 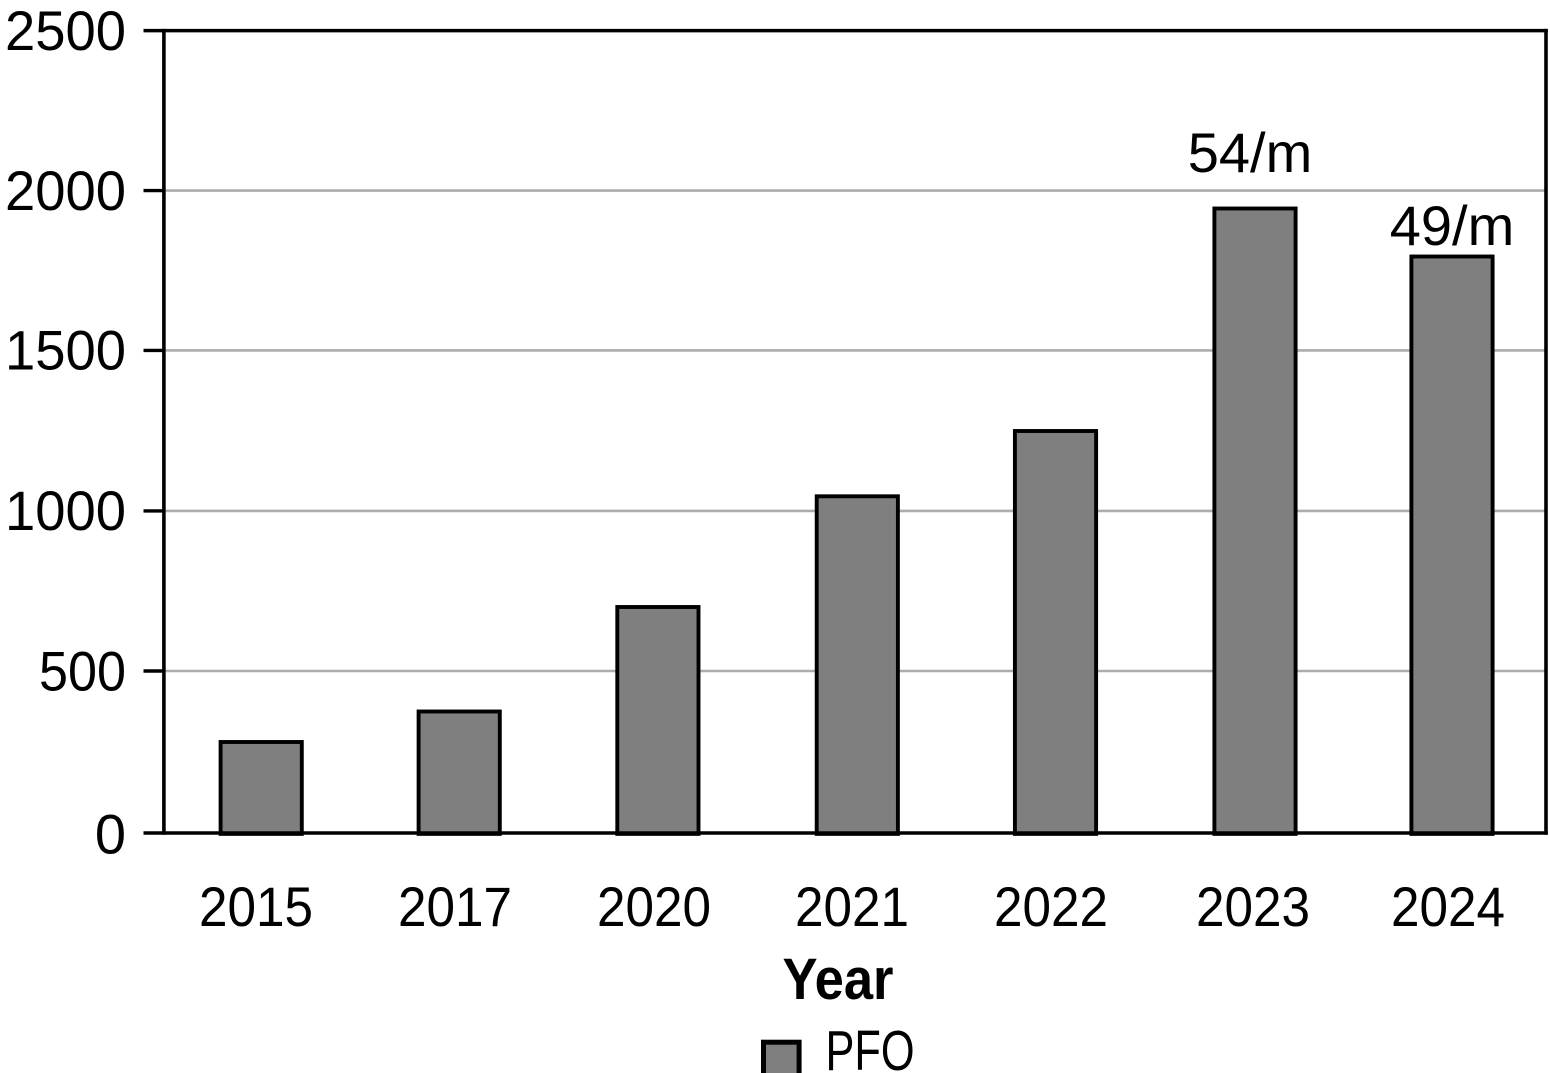 I want to click on svg-text: 2017, so click(x=455, y=906).